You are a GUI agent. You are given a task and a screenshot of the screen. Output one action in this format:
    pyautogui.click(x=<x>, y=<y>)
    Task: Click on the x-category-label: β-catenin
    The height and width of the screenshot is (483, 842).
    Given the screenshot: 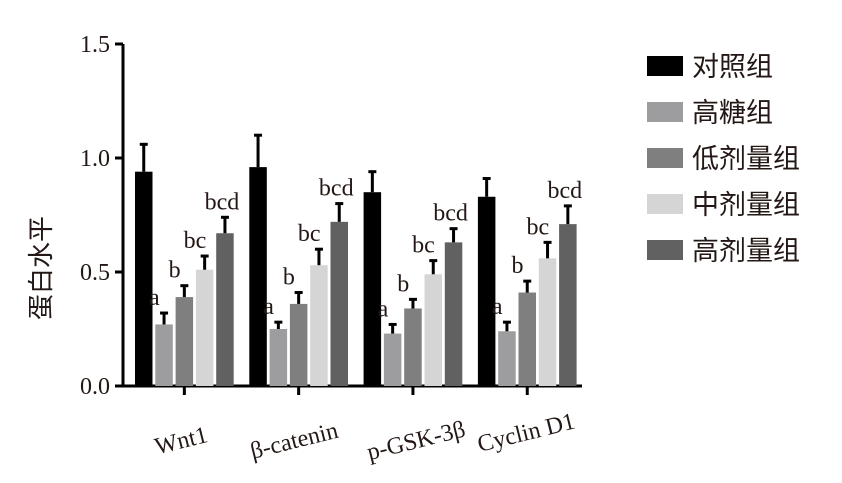 What is the action you would take?
    pyautogui.click(x=294, y=441)
    